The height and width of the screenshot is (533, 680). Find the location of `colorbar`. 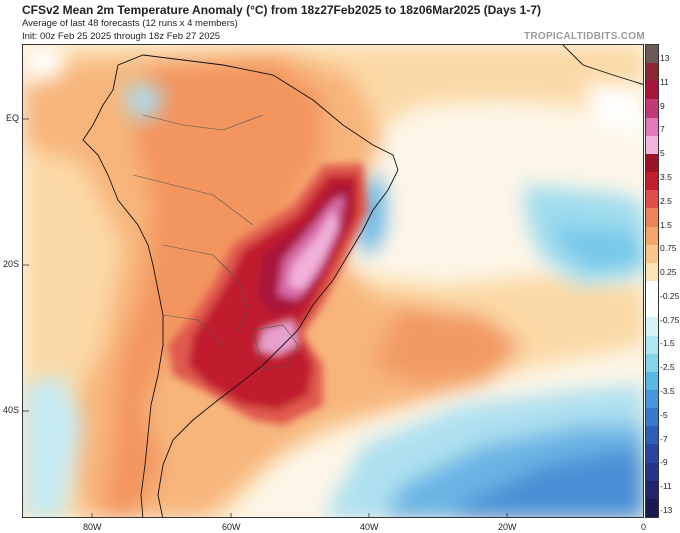

colorbar is located at coordinates (652, 281).